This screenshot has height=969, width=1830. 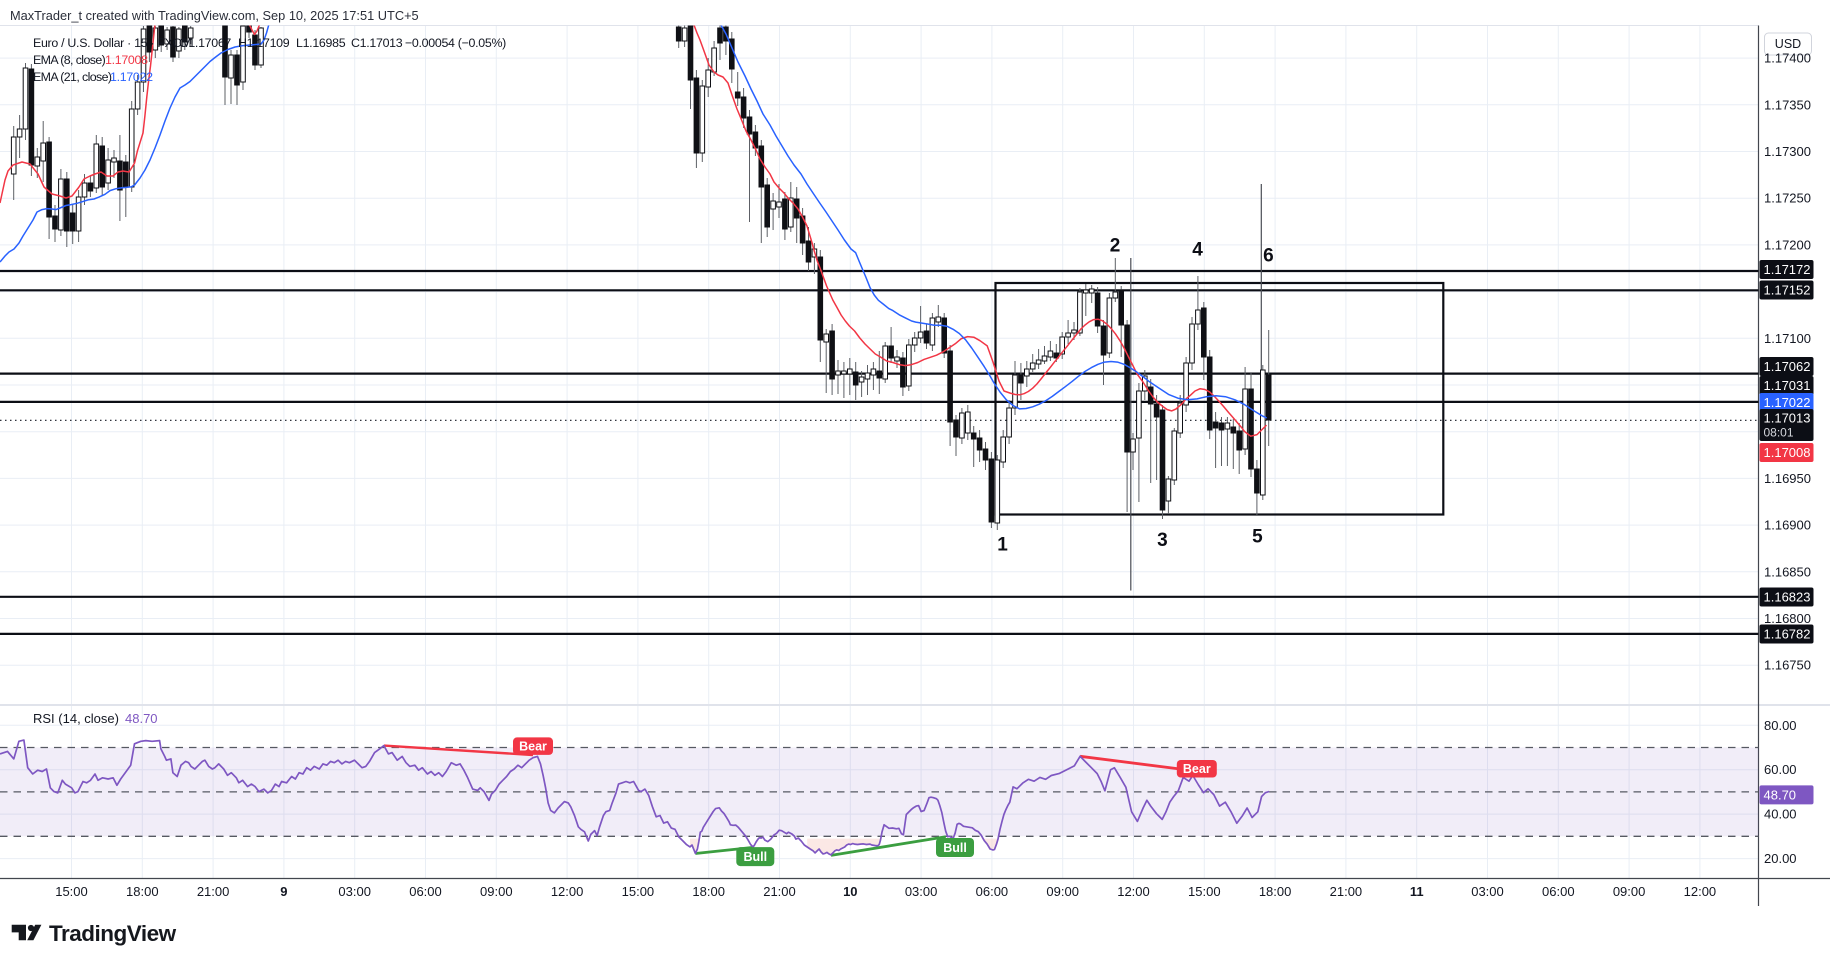 I want to click on svg-text: 5, so click(x=1257, y=537).